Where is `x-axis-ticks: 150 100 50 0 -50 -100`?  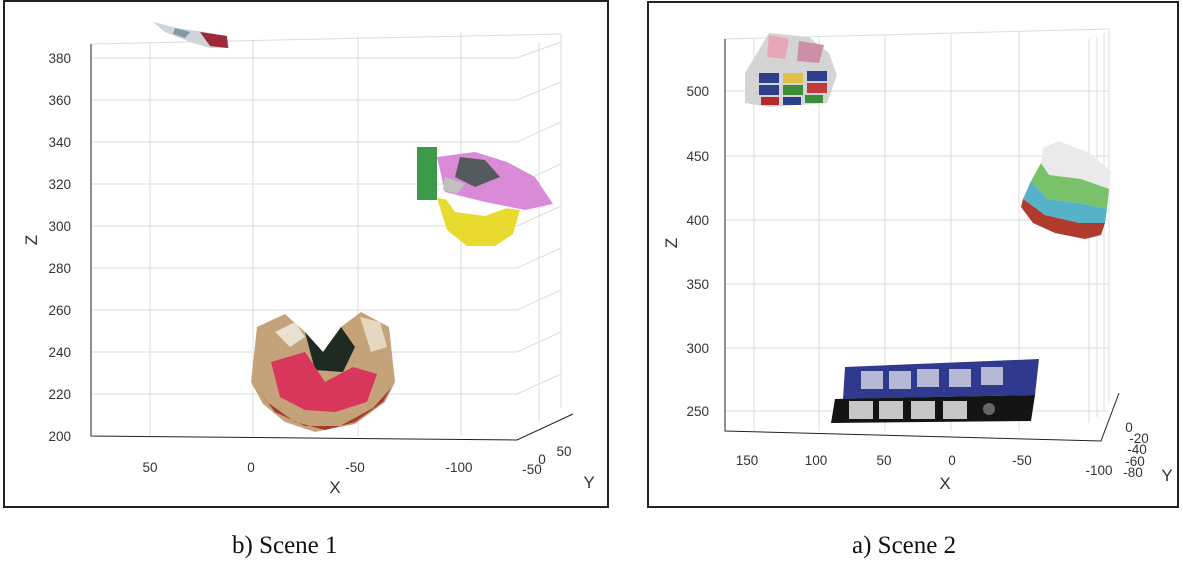
x-axis-ticks: 150 100 50 0 -50 -100 is located at coordinates (924, 465).